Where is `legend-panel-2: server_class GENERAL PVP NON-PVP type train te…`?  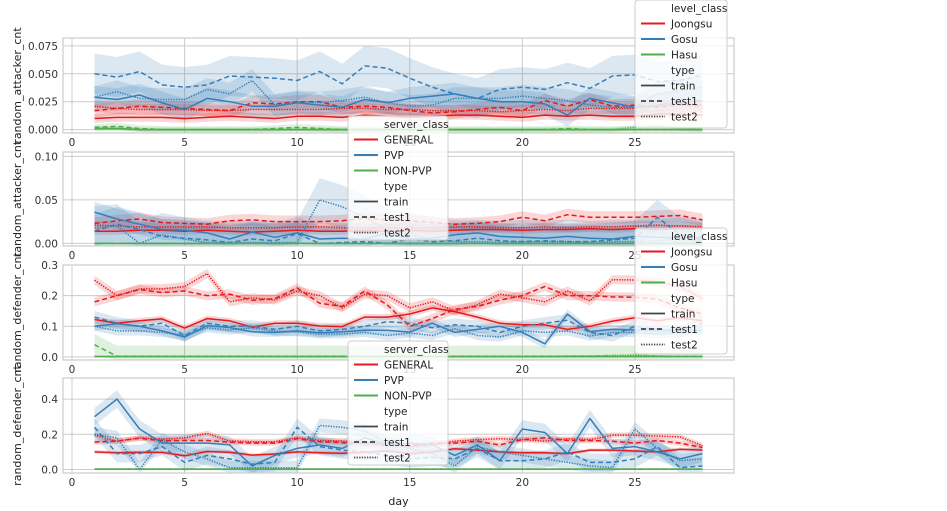 legend-panel-2: server_class GENERAL PVP NON-PVP type train te… is located at coordinates (398, 178).